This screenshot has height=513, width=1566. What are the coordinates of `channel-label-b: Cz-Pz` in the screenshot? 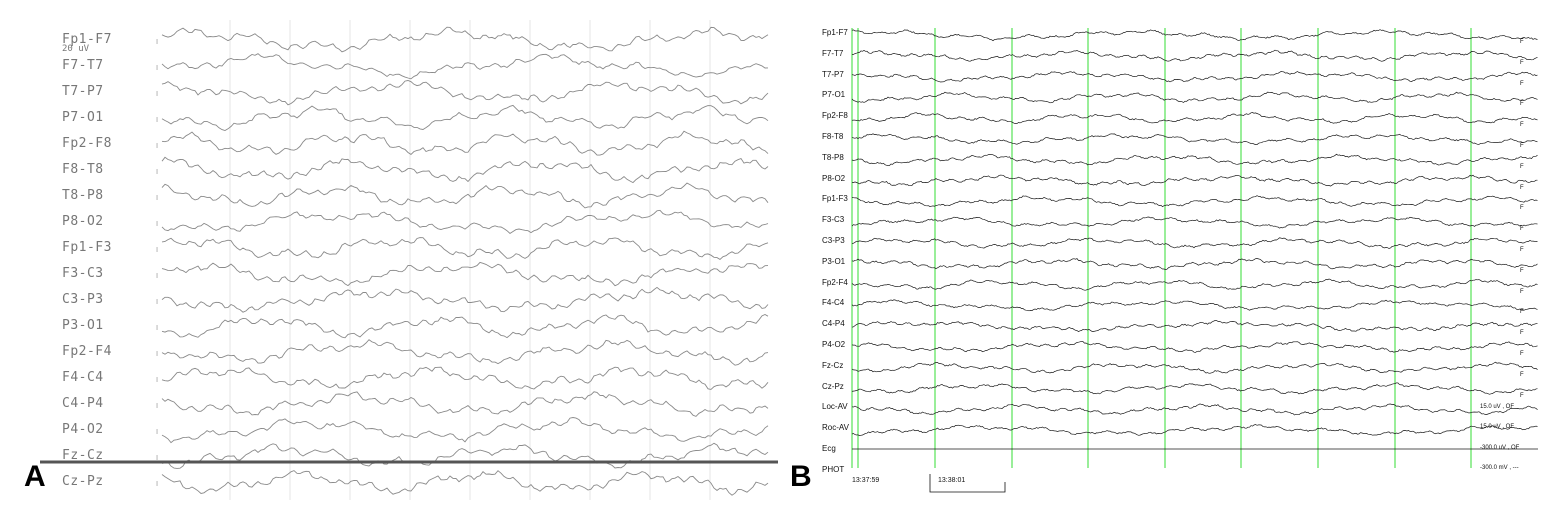 It's located at (833, 386).